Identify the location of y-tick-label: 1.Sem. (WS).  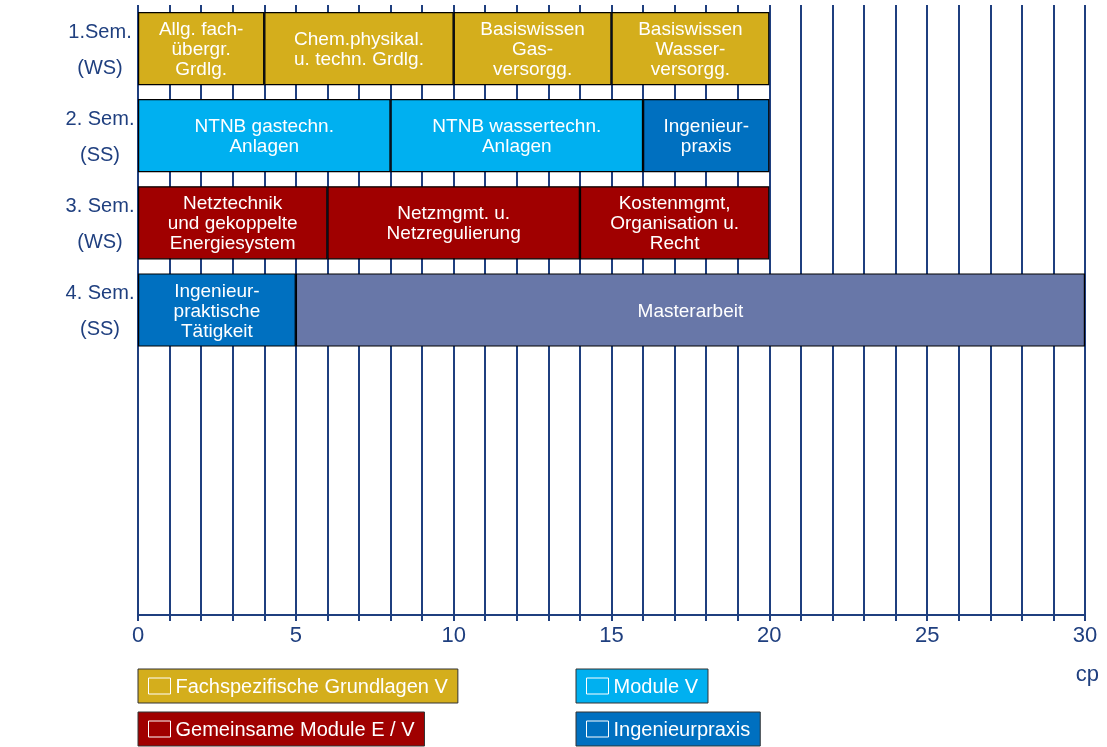
(100, 48).